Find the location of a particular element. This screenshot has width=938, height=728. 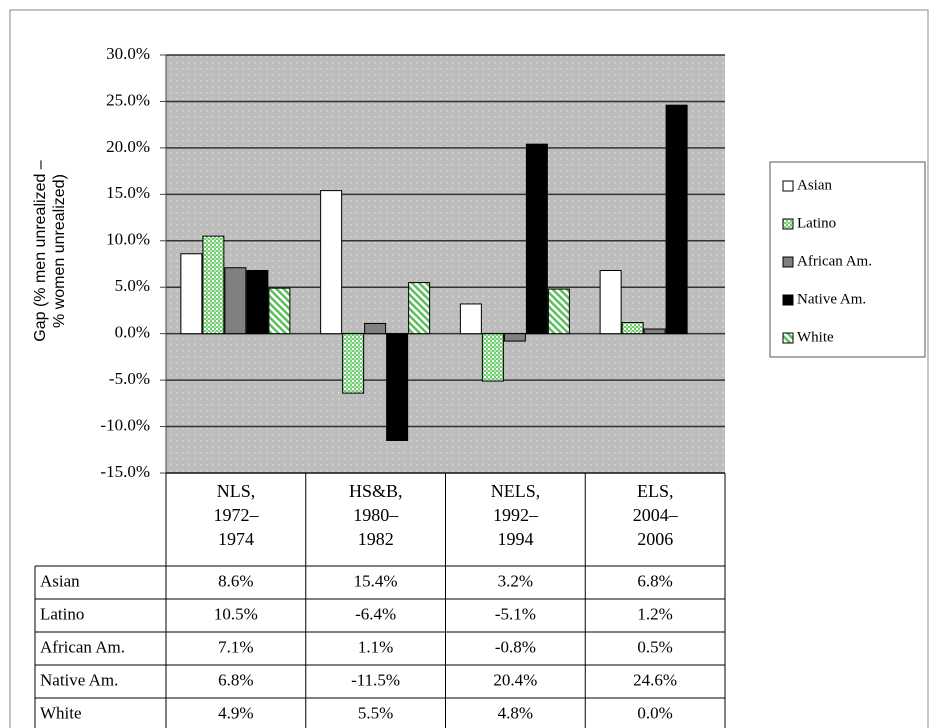

legend-box is located at coordinates (847, 259).